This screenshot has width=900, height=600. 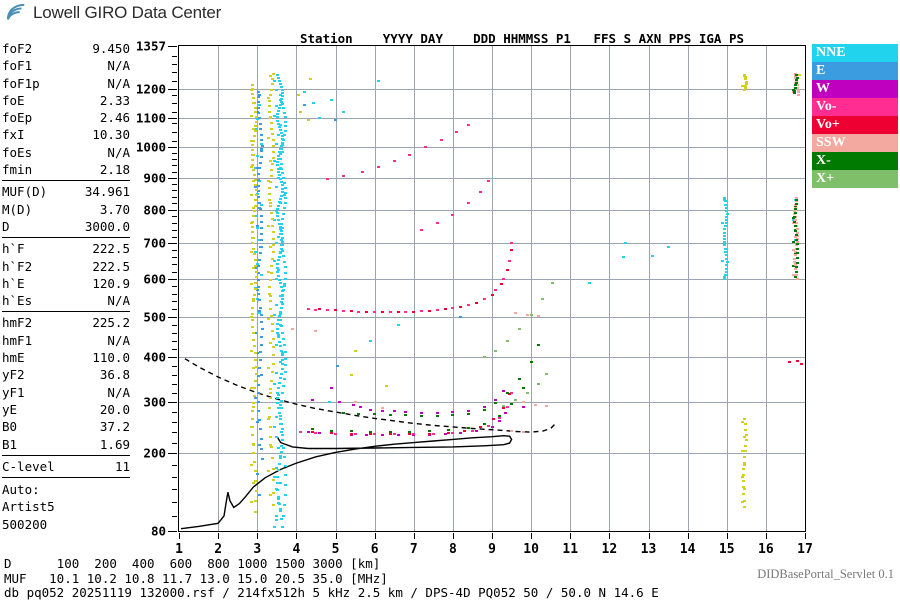 I want to click on param-value: 3000.0, so click(x=107, y=226).